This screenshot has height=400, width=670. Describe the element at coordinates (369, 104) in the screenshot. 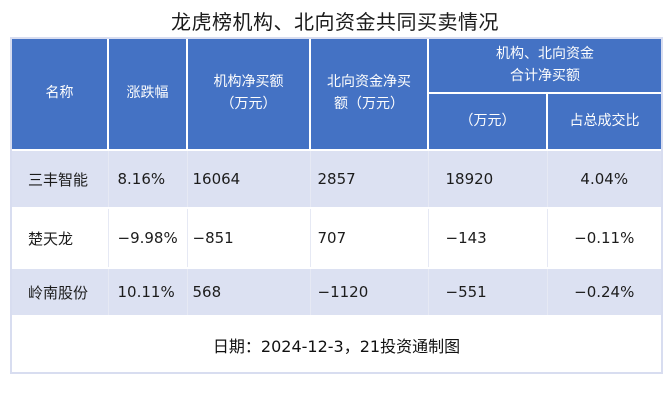

I see `col-header-north-line2: 额（万元）` at that location.